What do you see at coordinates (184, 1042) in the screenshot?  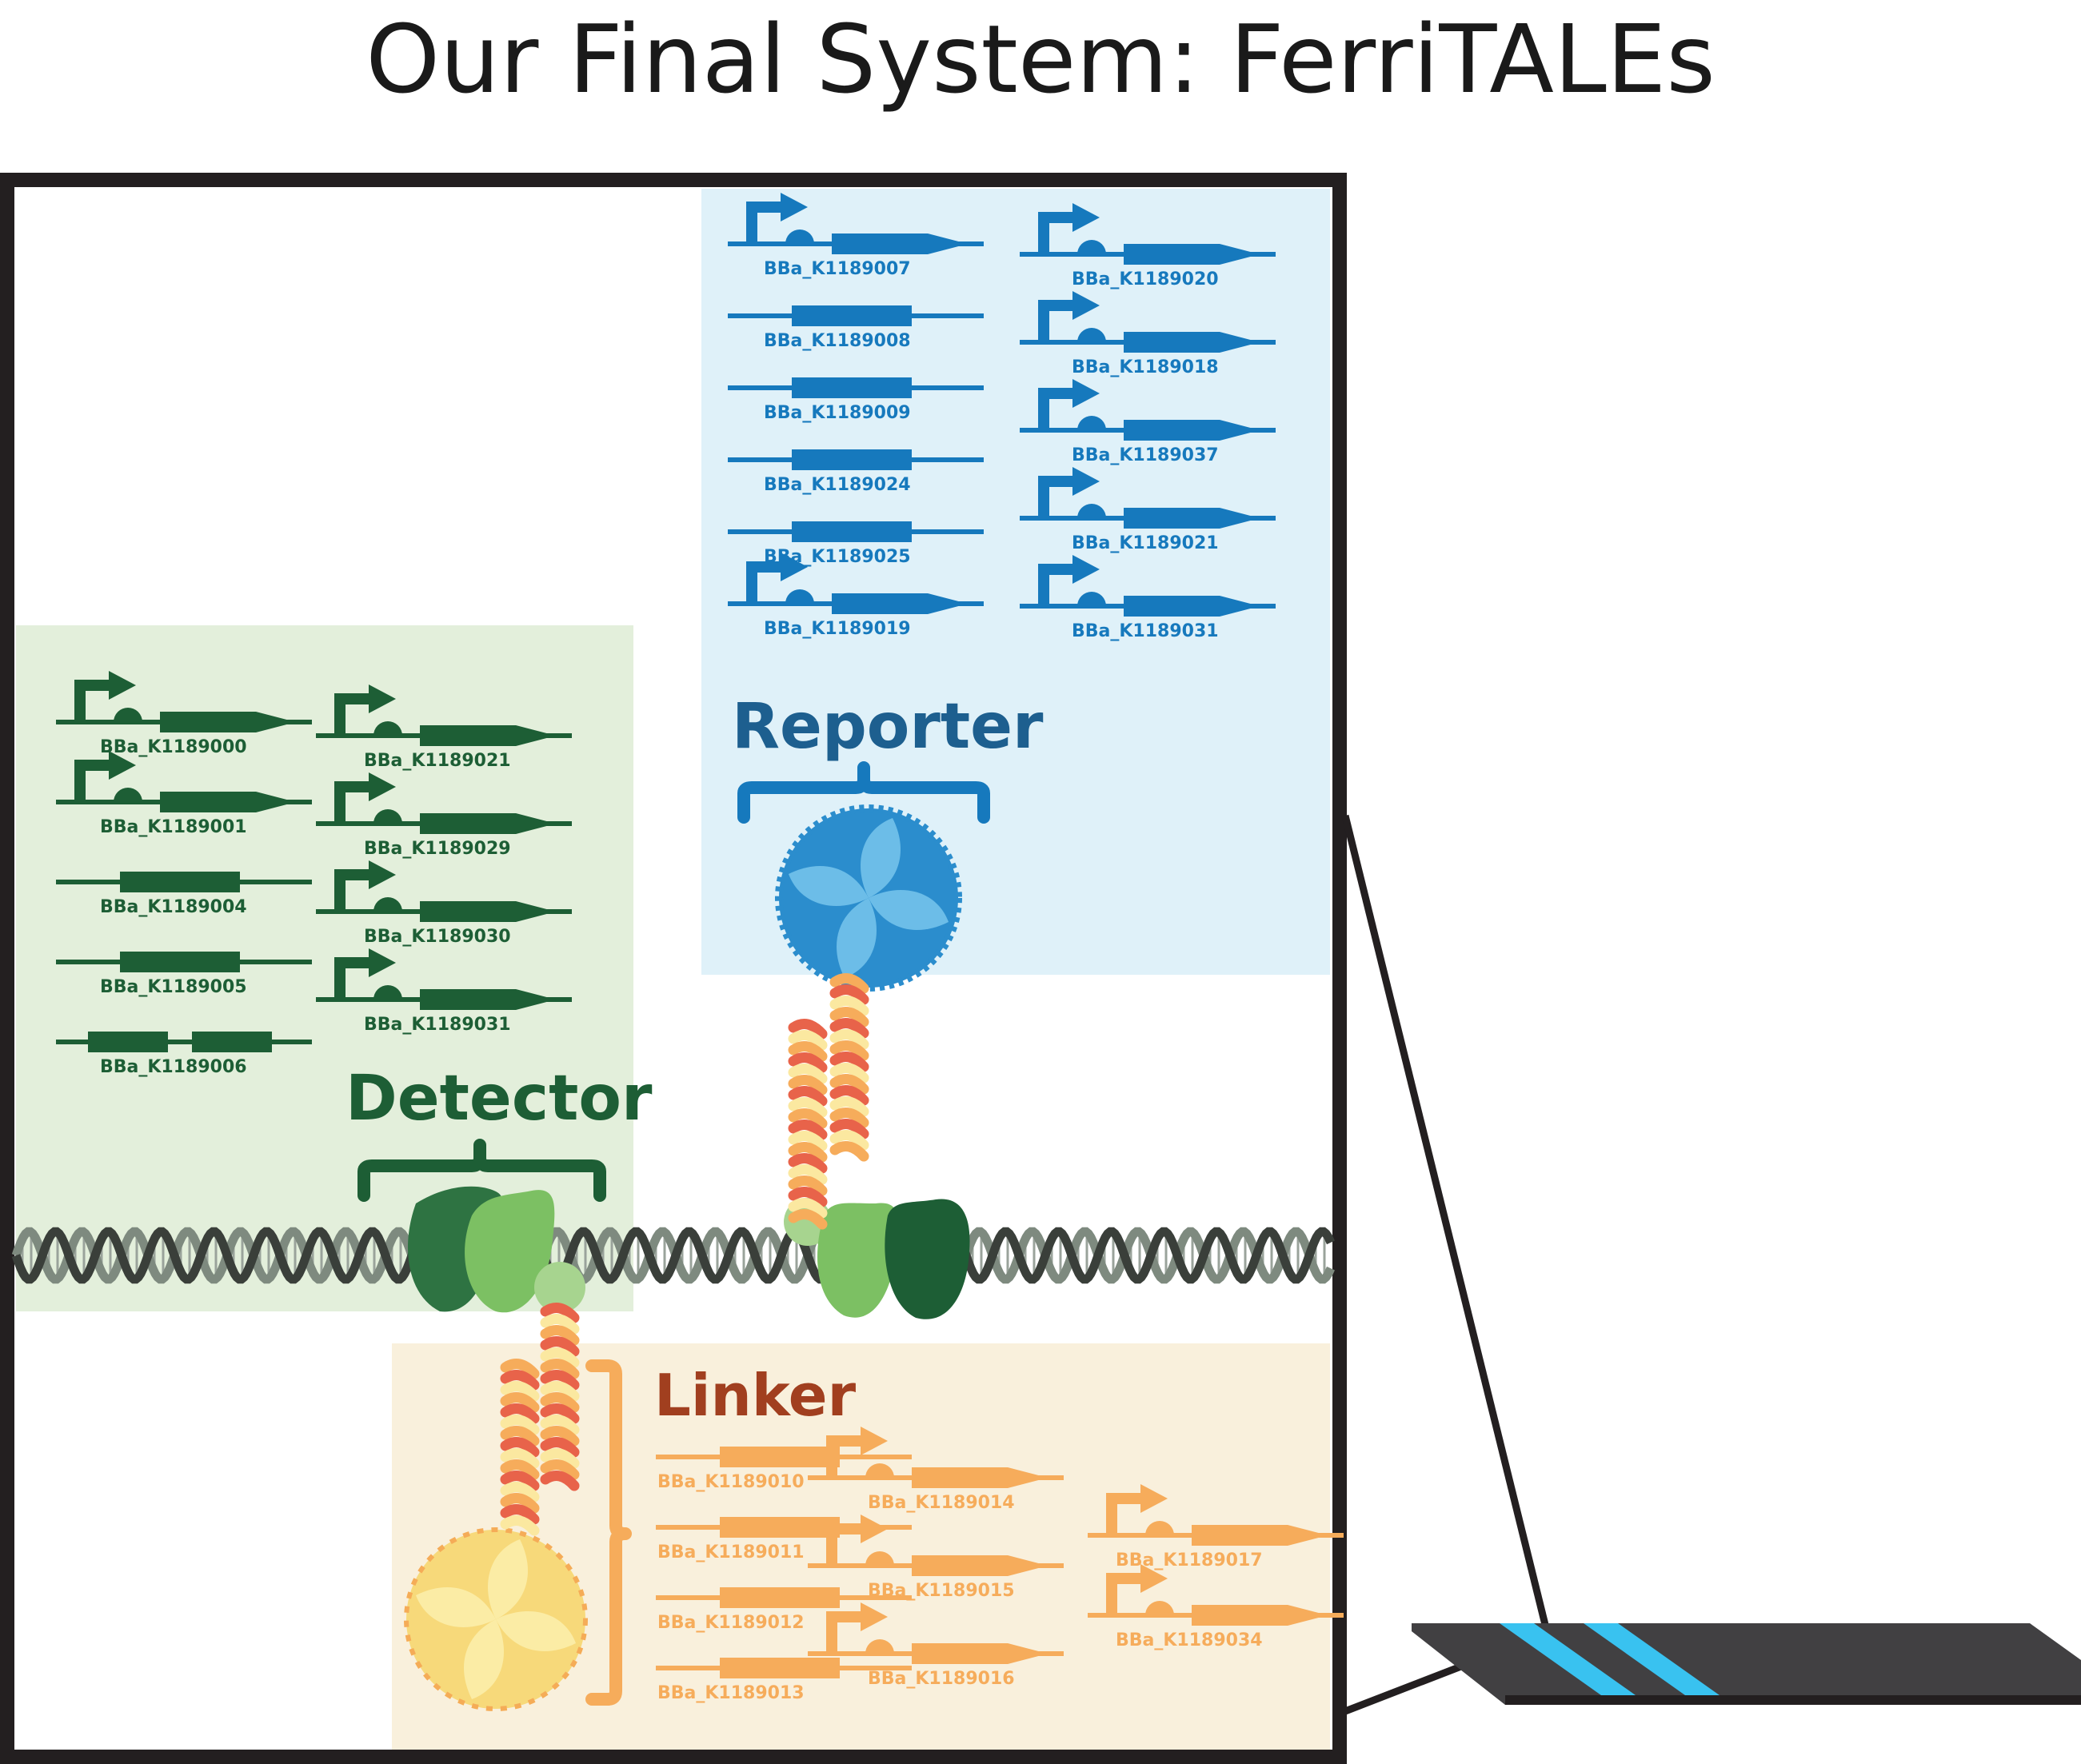 I see `double-cds-icon` at bounding box center [184, 1042].